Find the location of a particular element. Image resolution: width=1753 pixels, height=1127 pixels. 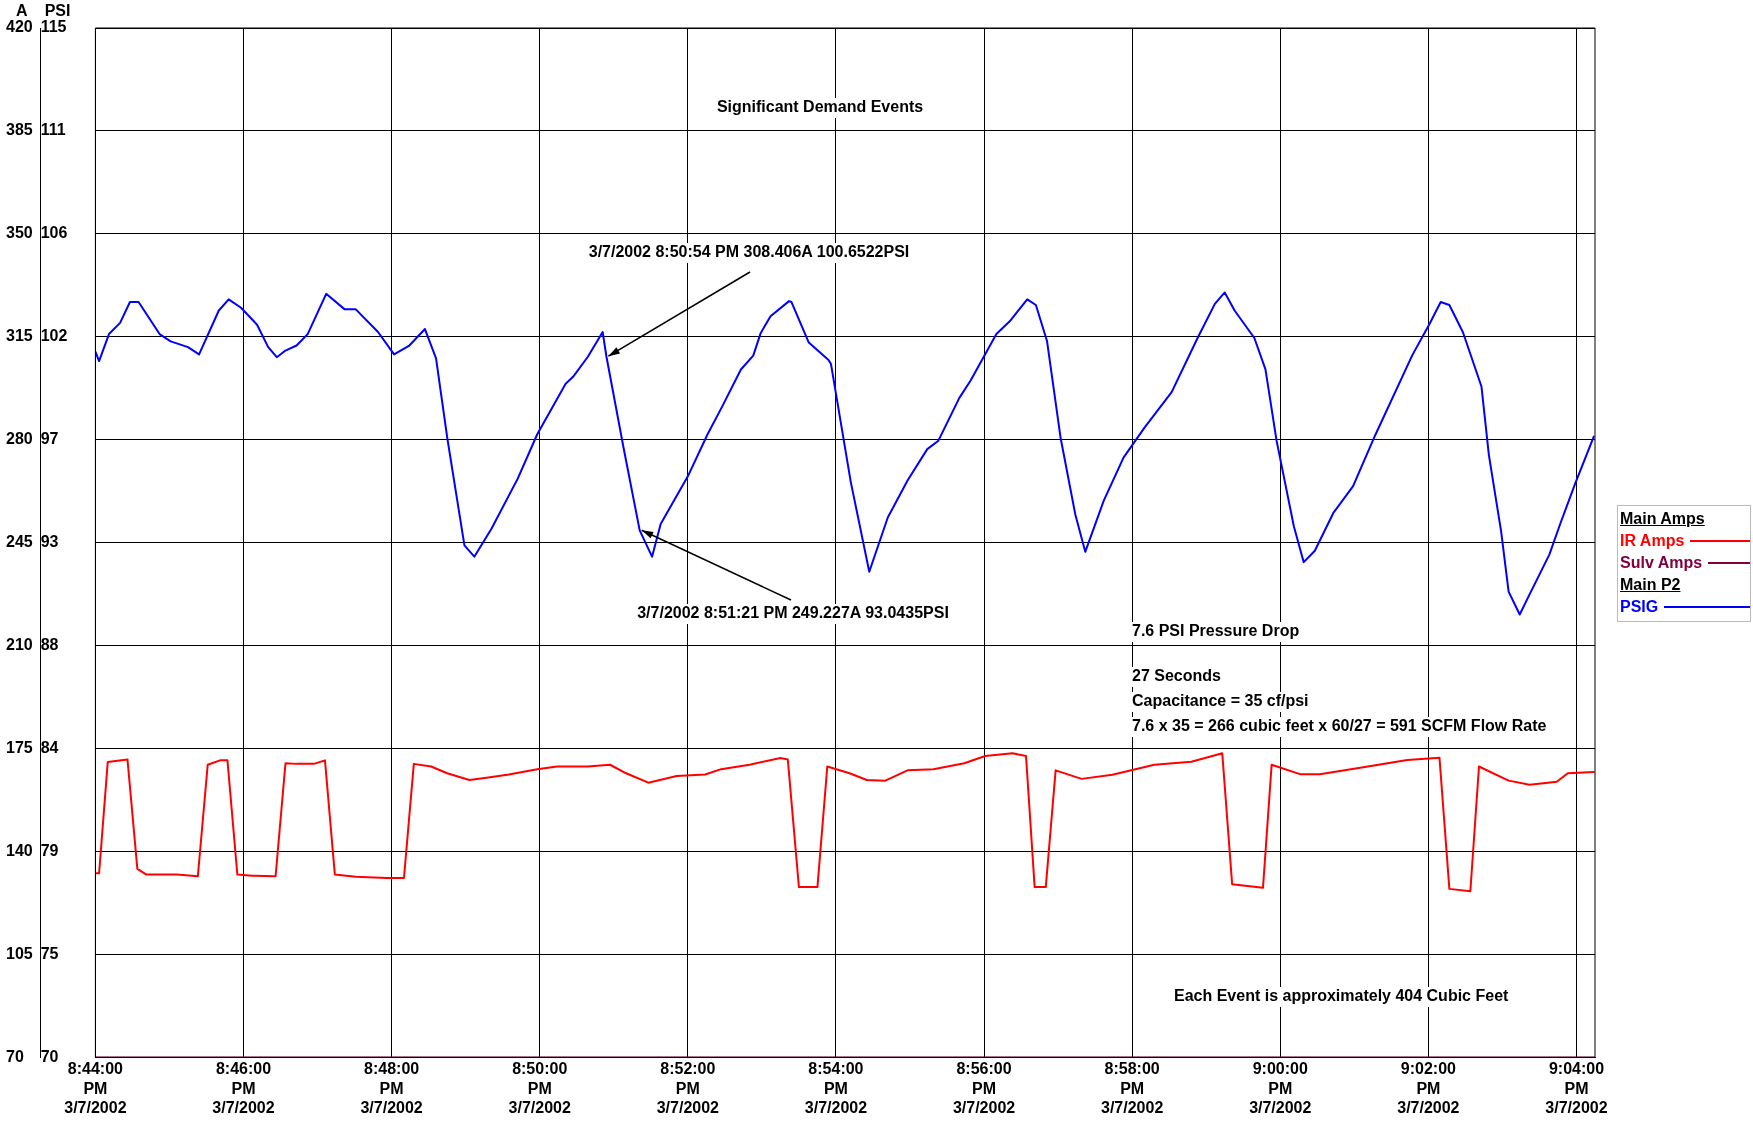

annotation: 7.6 PSI Pressure Drop is located at coordinates (1216, 631).